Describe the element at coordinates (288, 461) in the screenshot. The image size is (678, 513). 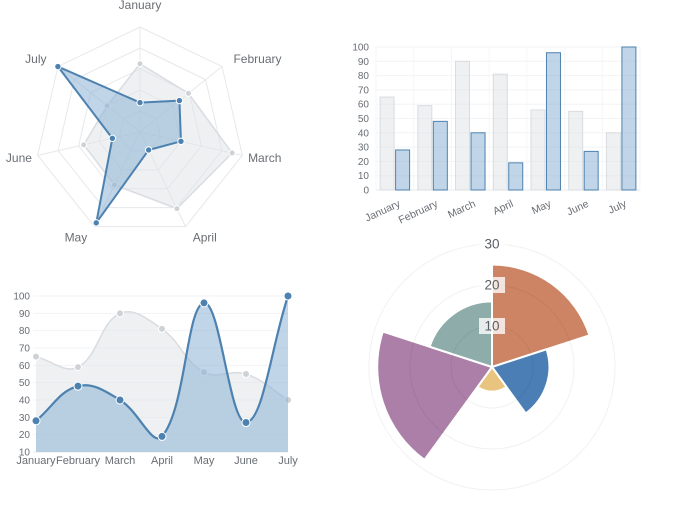
I see `line-x-label-july: July` at that location.